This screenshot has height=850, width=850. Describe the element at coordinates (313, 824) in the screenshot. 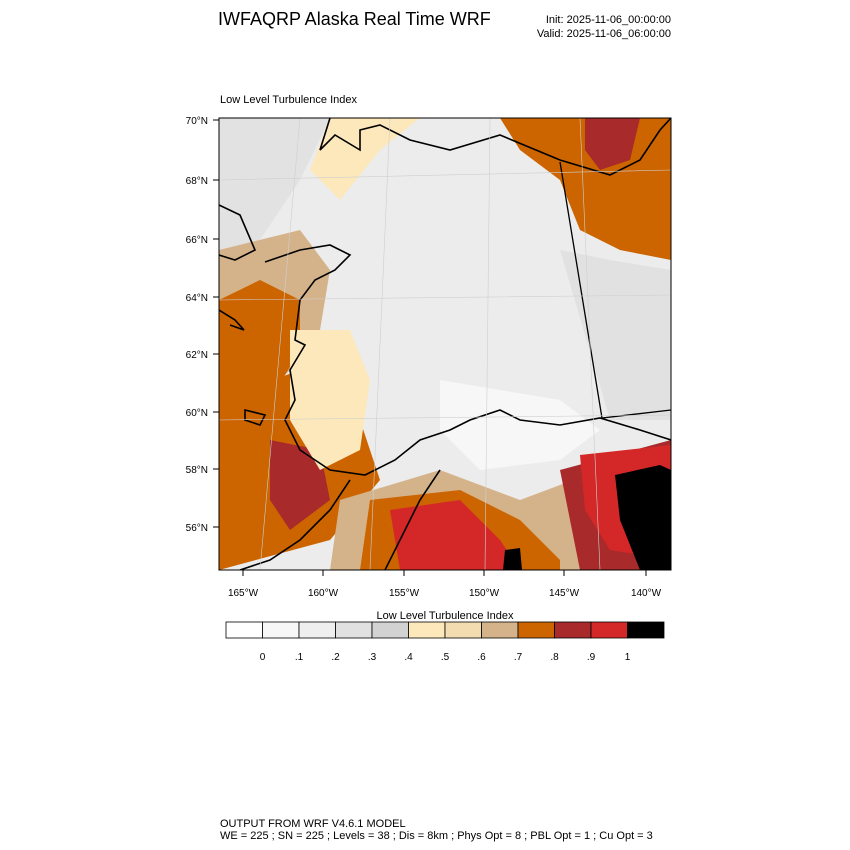

I see `footer-line: OUTPUT FROM WRF V4.6.1 MODEL` at that location.